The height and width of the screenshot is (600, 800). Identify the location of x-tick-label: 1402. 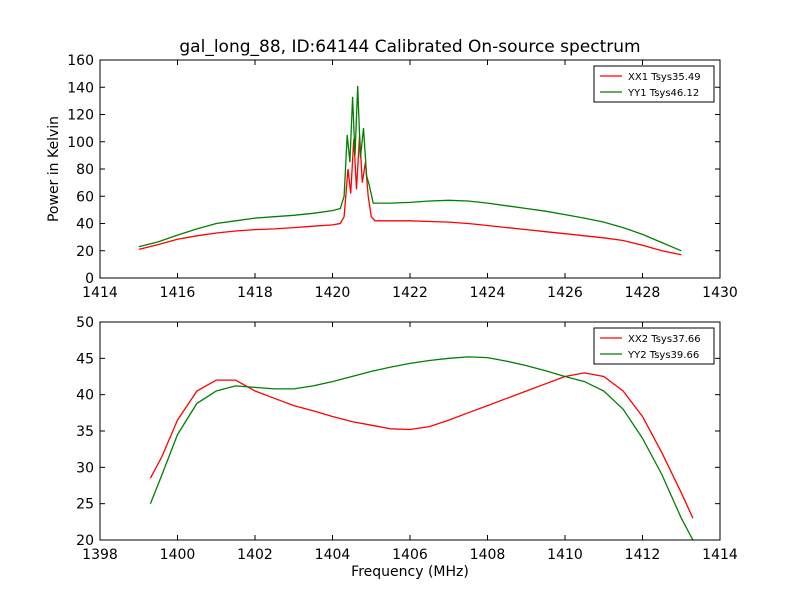
(255, 555).